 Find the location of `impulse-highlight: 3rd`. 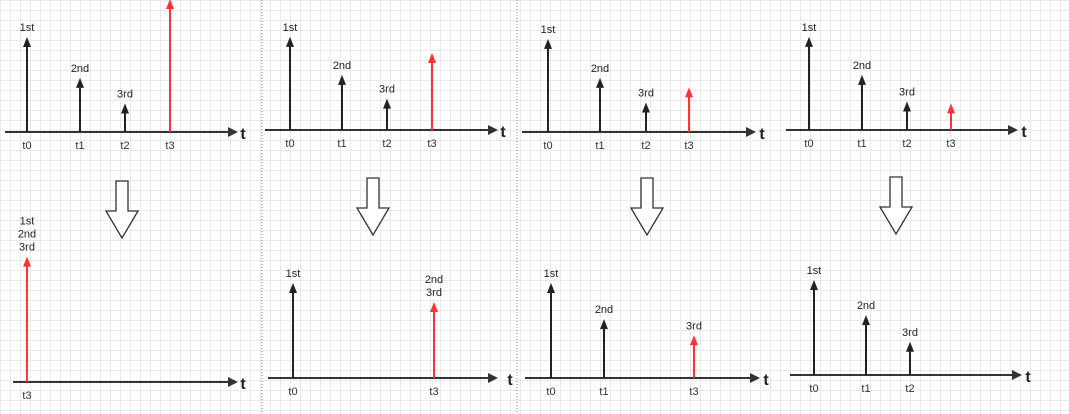

impulse-highlight: 3rd is located at coordinates (694, 349).